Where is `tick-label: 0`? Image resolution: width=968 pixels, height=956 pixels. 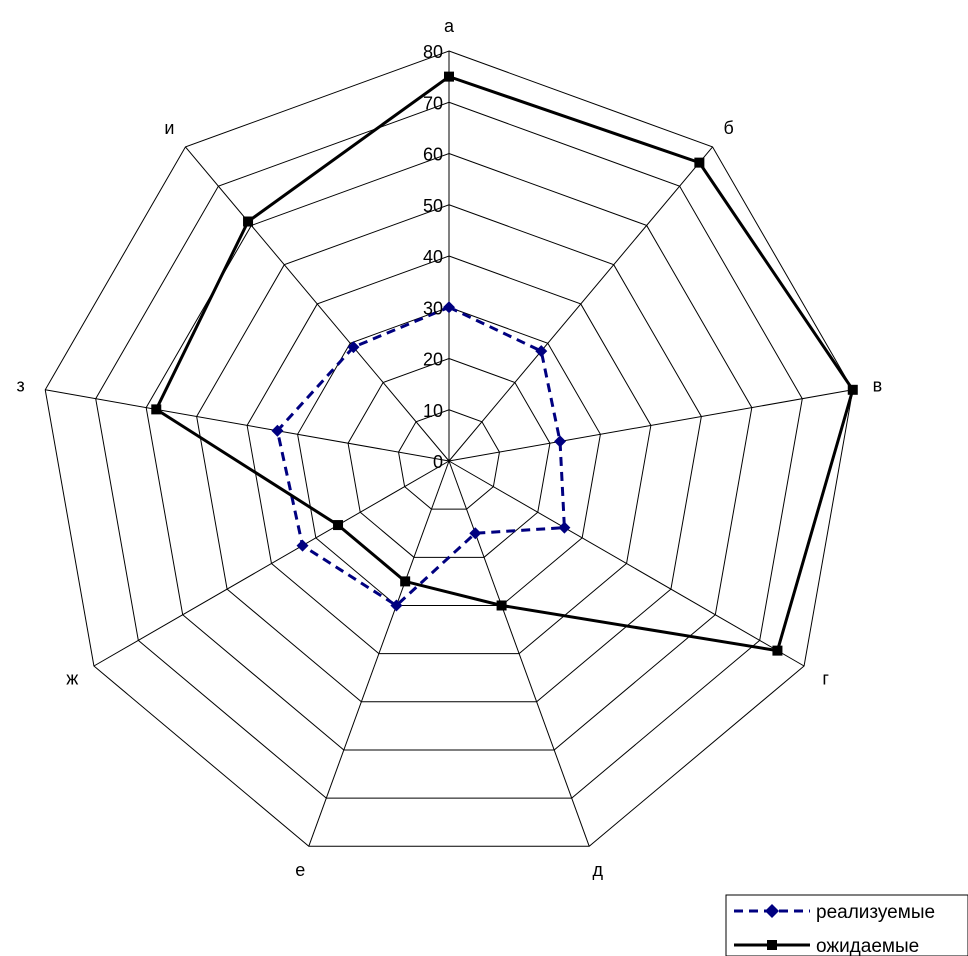
tick-label: 0 is located at coordinates (438, 462).